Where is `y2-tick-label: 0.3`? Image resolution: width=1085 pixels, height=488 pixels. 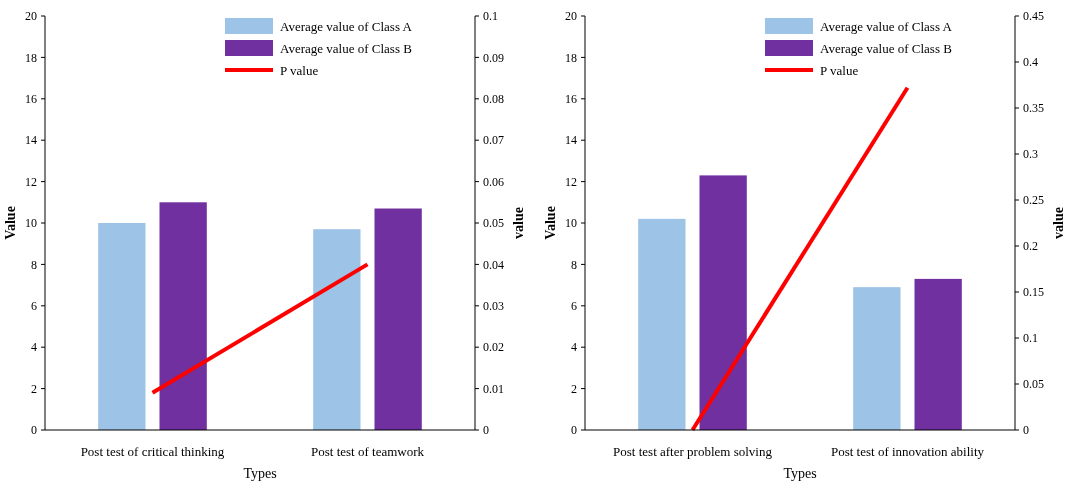
y2-tick-label: 0.3 is located at coordinates (1030, 154).